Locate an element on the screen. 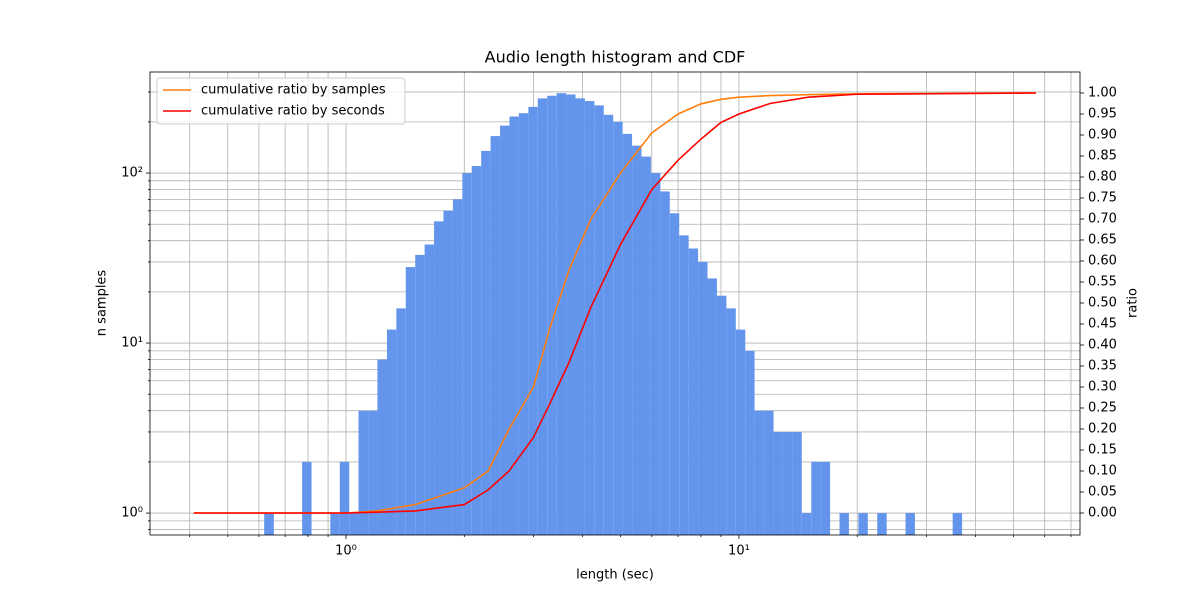 The image size is (1200, 600). y-axis-label: n samples is located at coordinates (102, 303).